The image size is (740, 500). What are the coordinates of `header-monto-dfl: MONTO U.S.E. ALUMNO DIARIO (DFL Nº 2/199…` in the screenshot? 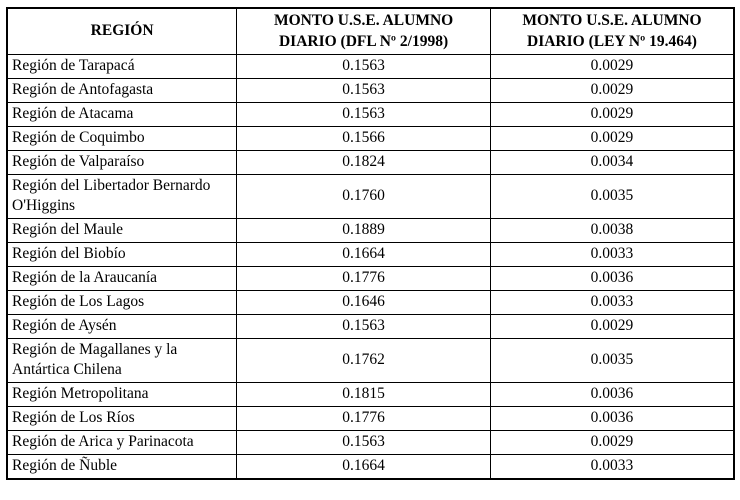 It's located at (363, 31).